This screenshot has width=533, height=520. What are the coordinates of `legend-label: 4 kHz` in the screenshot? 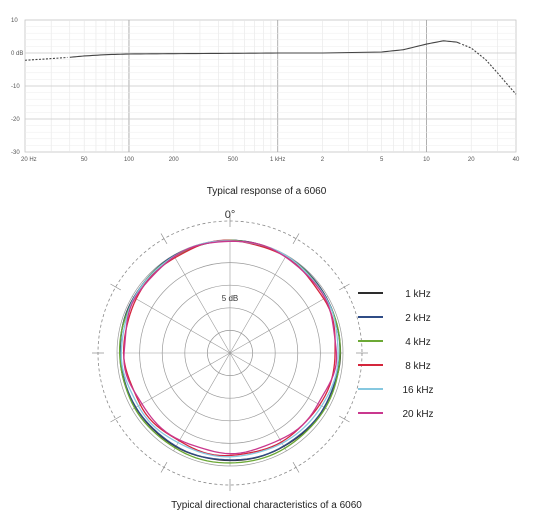 It's located at (418, 342).